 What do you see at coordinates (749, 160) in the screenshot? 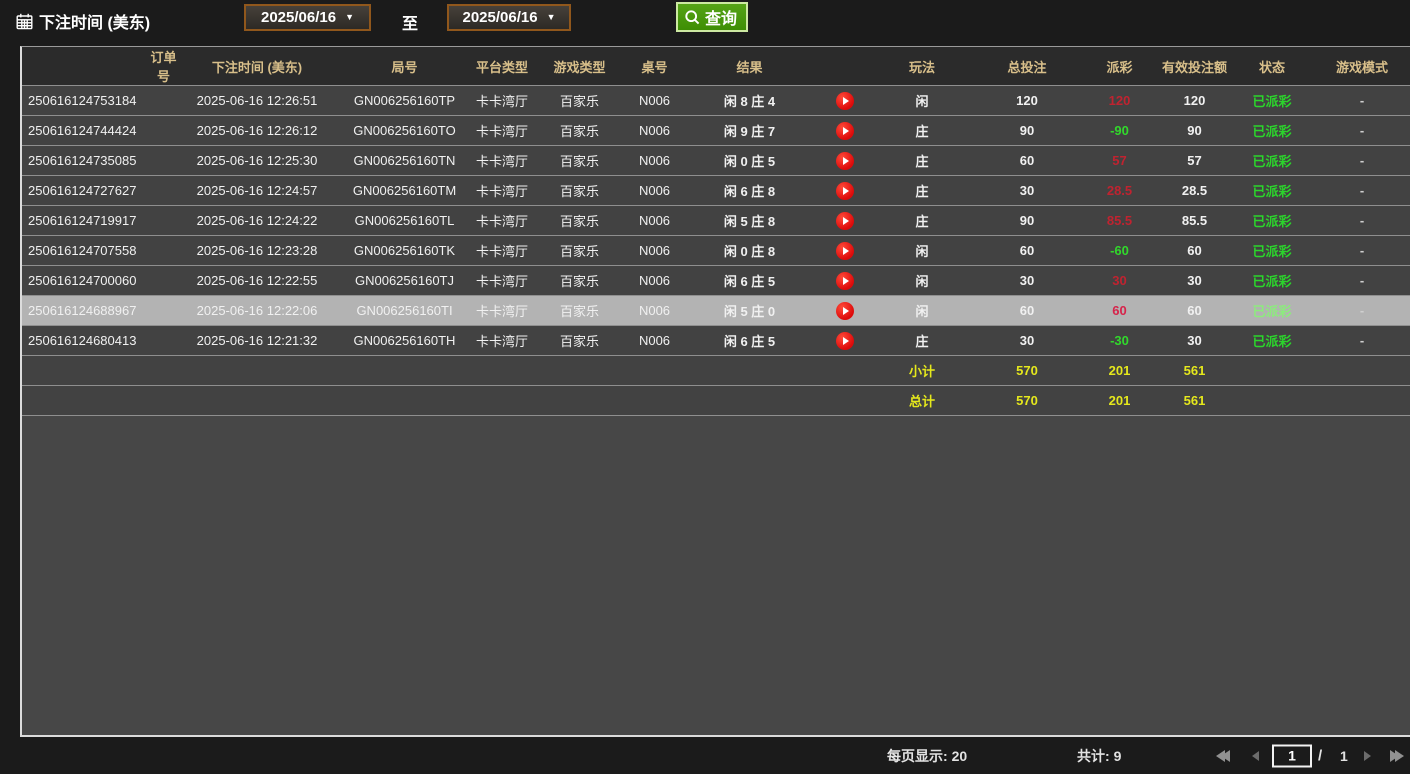
I see `cell-result: 闲 0 庄 5` at bounding box center [749, 160].